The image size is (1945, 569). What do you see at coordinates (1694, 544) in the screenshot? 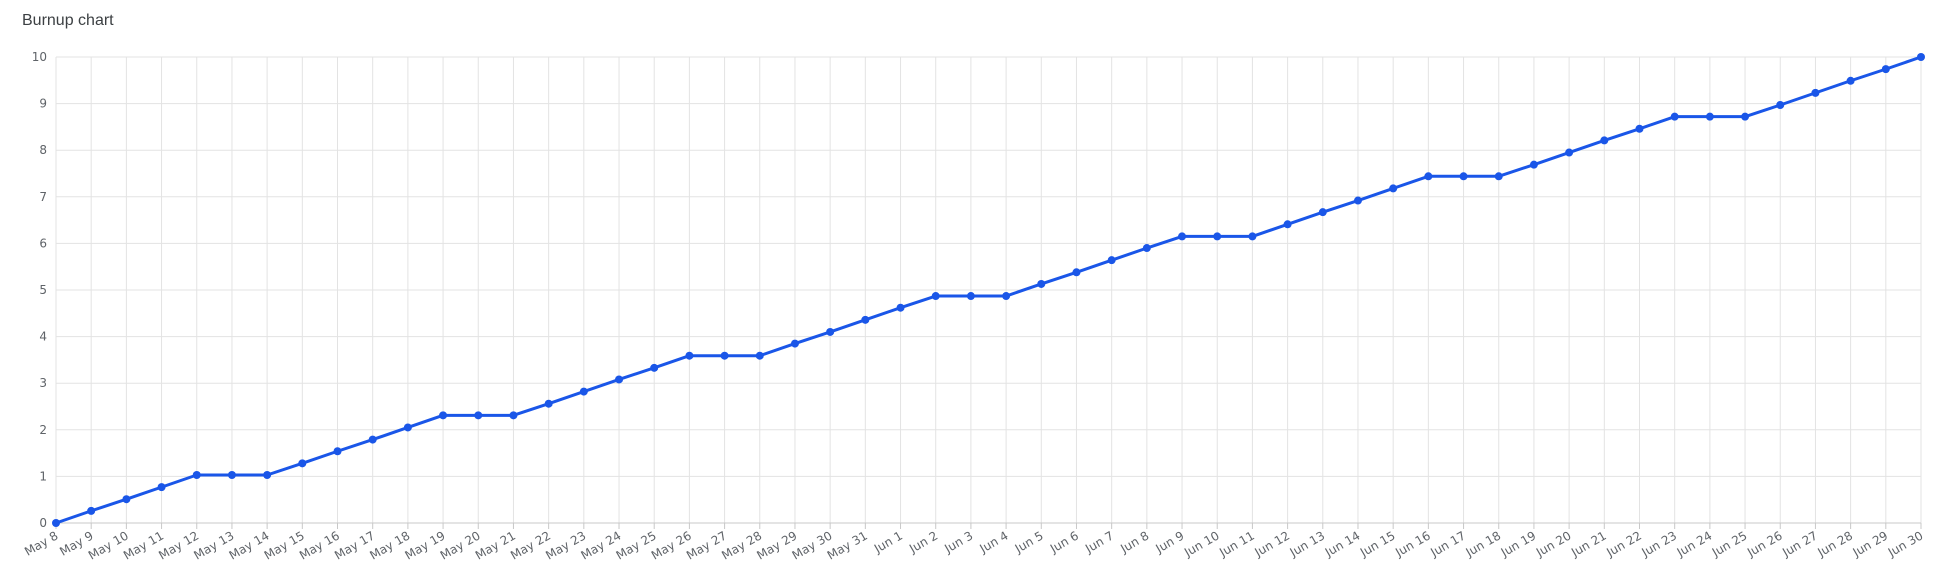
I see `x-tick-label: Jun 24` at bounding box center [1694, 544].